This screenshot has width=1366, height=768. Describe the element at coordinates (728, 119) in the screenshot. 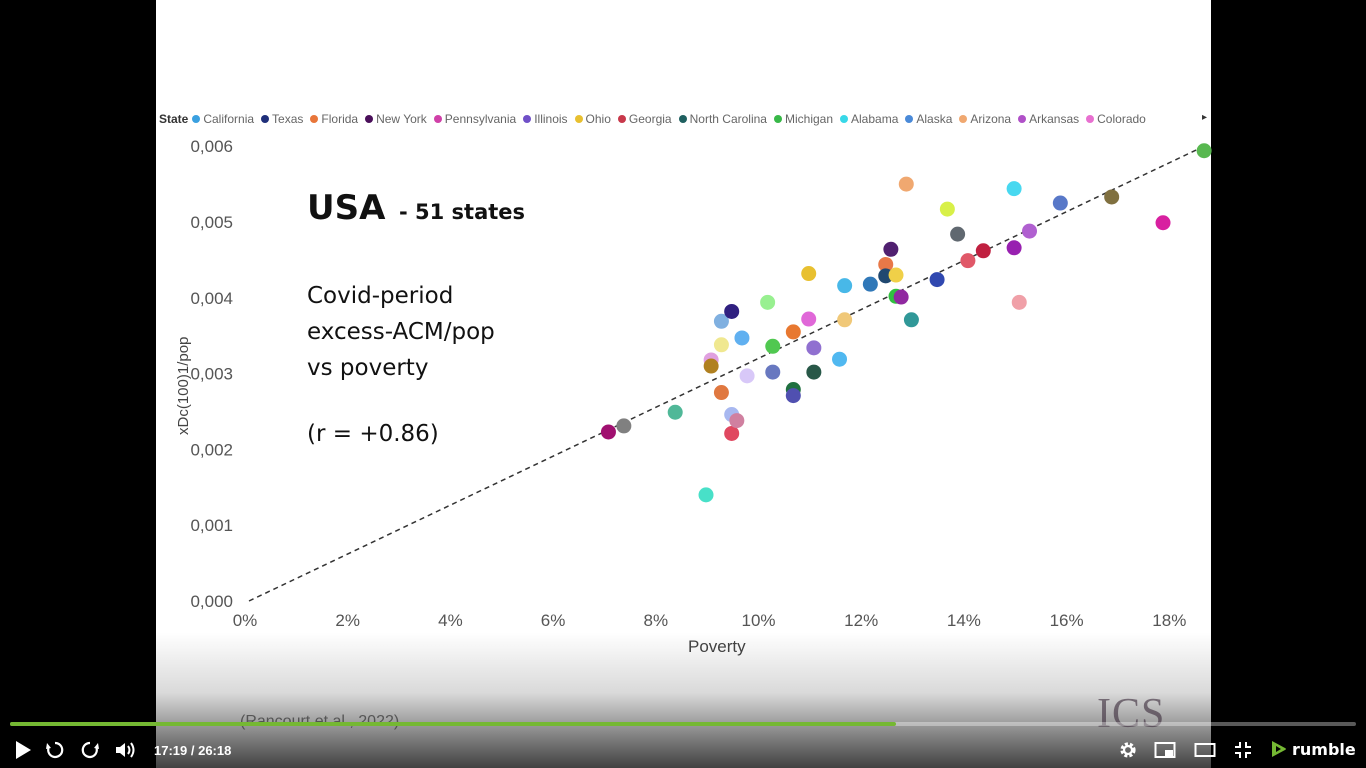

I see `legend-label: North Carolina` at that location.